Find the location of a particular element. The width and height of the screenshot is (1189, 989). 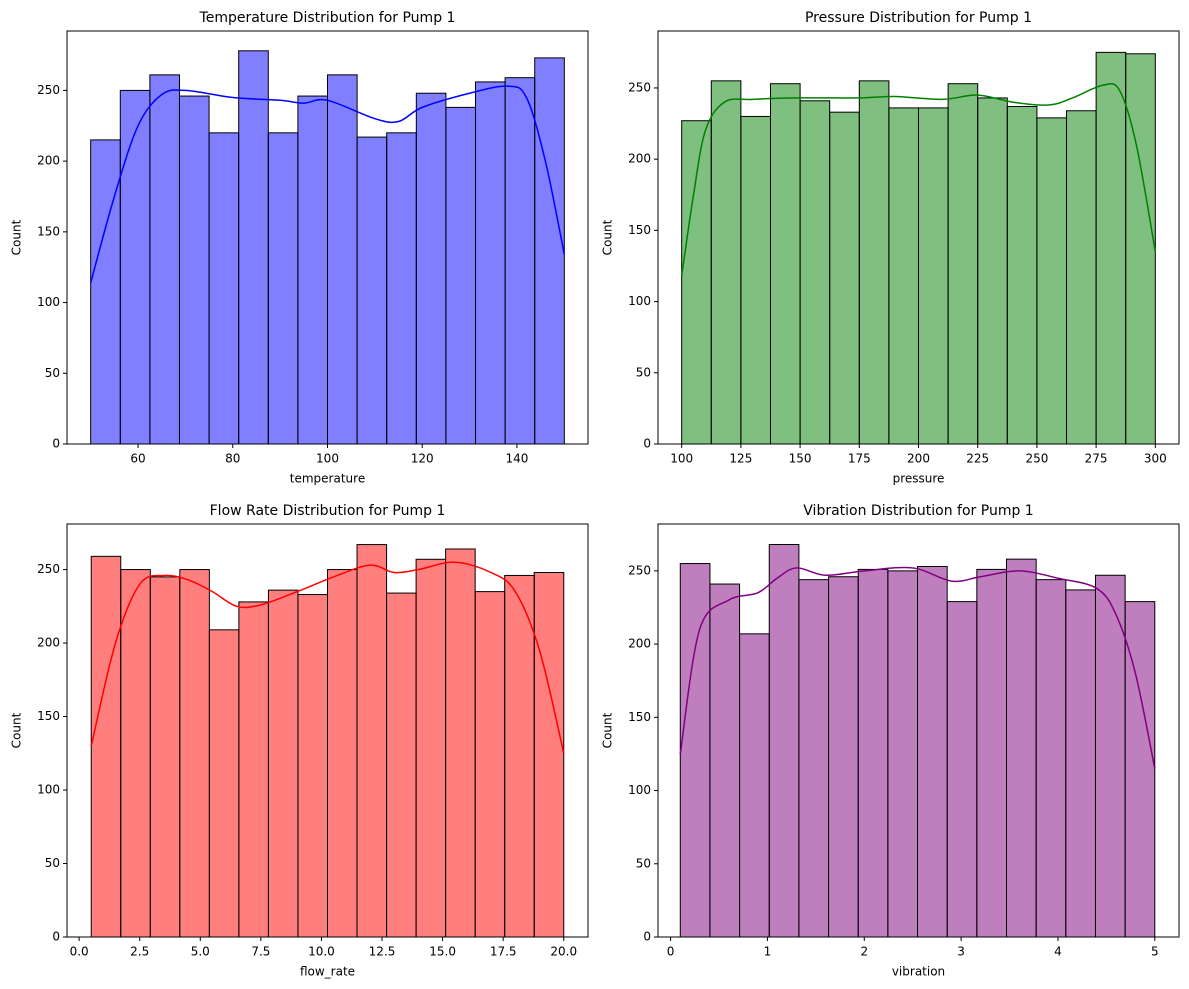

x-tick-label: 2 is located at coordinates (864, 952).